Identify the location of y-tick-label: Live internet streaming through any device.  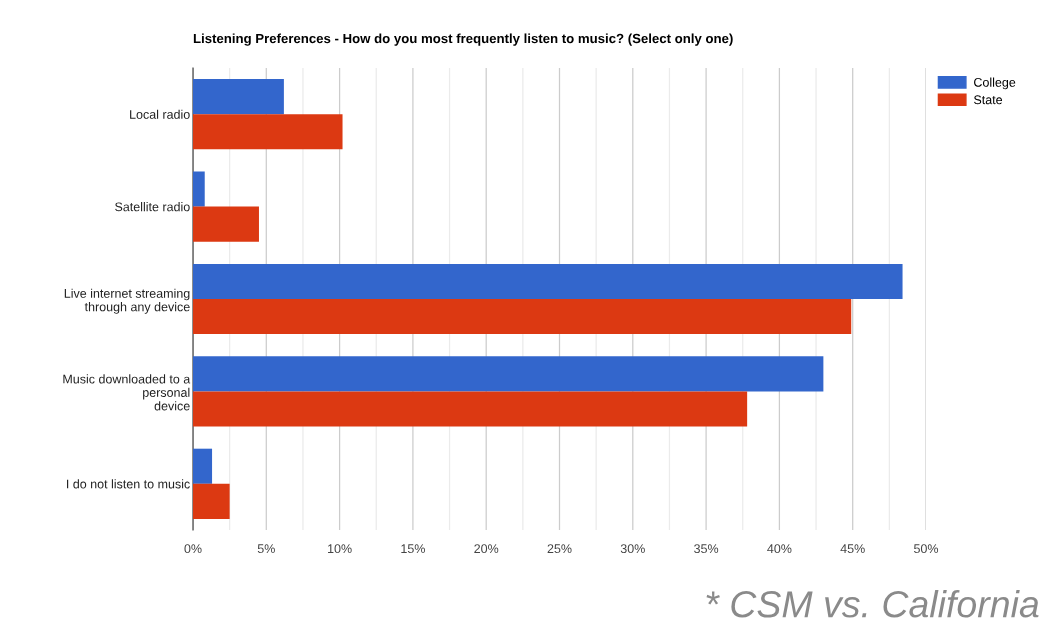
(127, 301).